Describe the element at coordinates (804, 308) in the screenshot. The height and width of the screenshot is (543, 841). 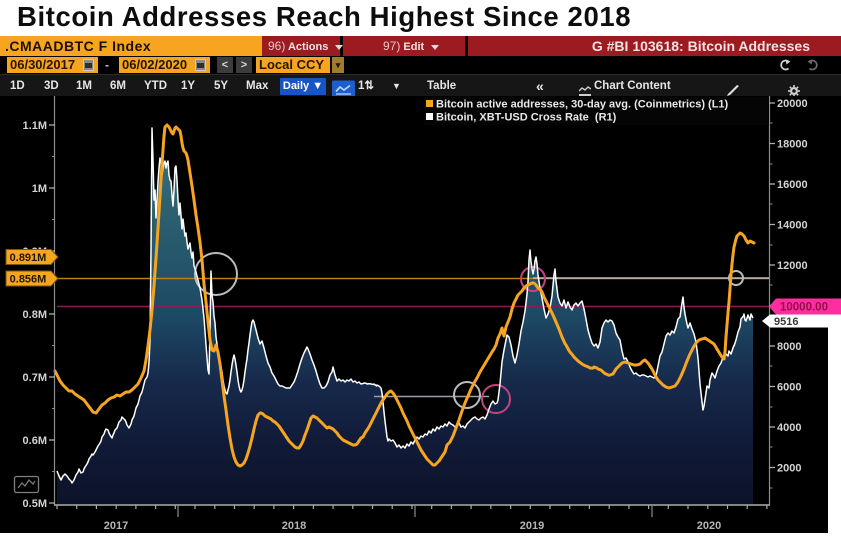
I see `svg-text: 10000.00` at that location.